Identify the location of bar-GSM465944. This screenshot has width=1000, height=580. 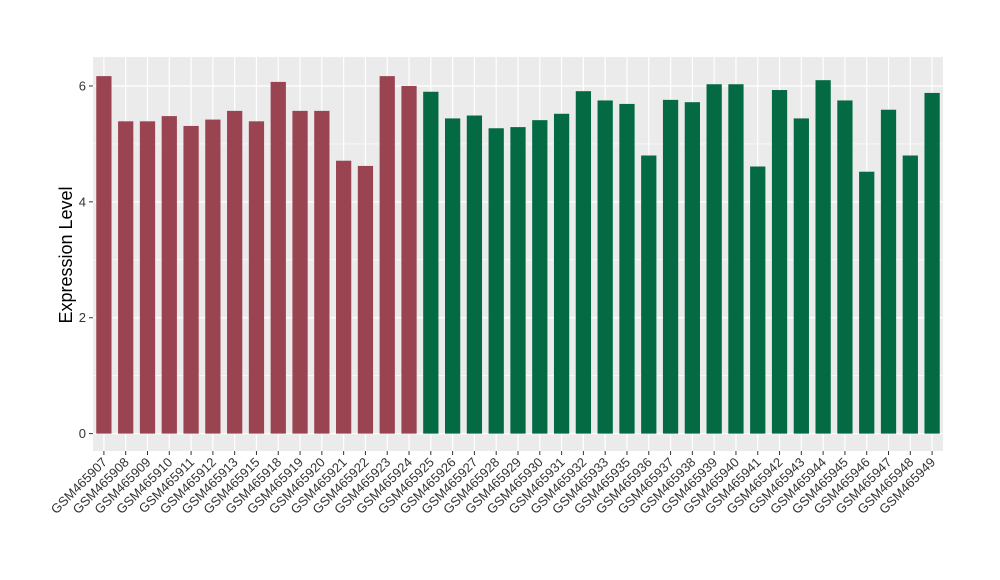
(823, 257).